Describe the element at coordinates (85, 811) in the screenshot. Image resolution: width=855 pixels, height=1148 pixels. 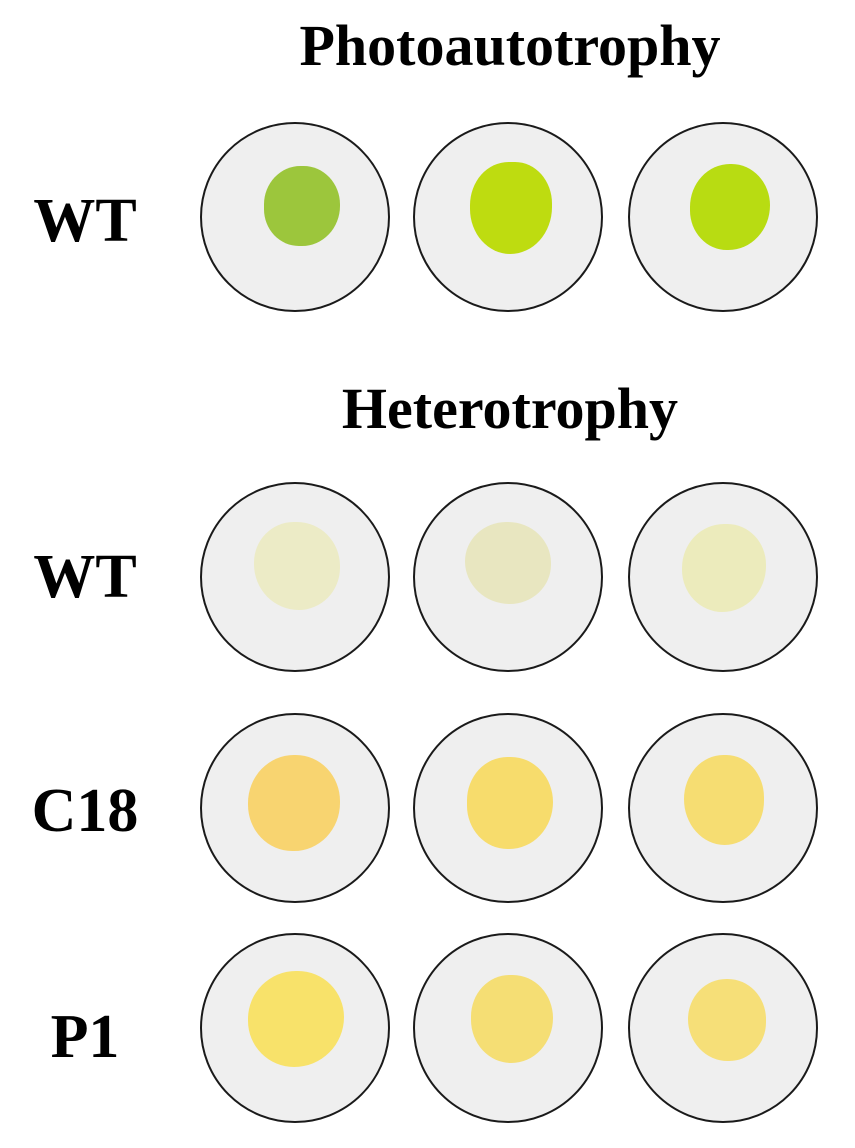
I see `row-label-c18: C18` at that location.